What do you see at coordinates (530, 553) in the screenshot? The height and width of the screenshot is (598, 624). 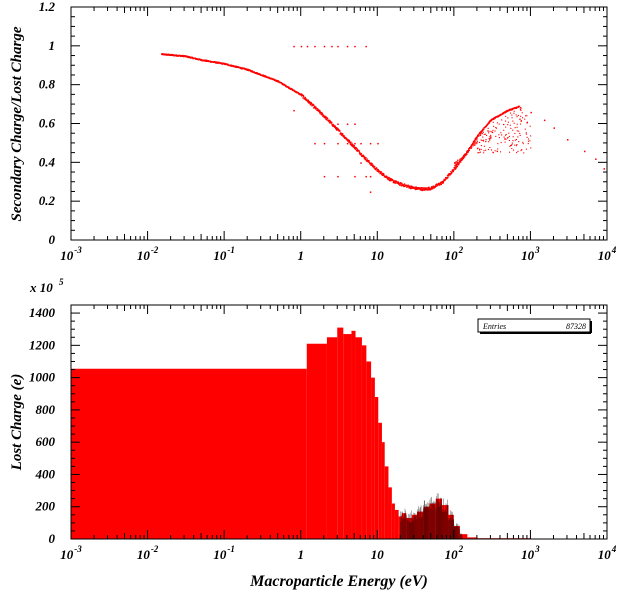 I see `bottom-x-tick-label: 10³` at bounding box center [530, 553].